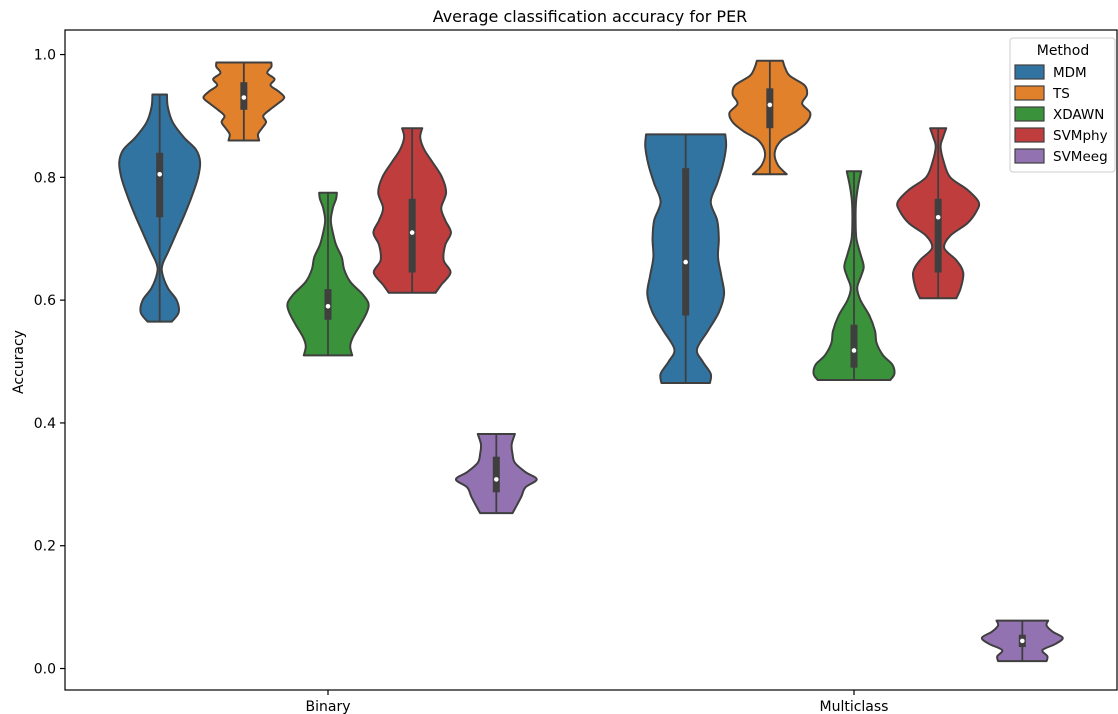 This screenshot has width=1118, height=714. What do you see at coordinates (854, 275) in the screenshot?
I see `violin-xdawn-multiclass` at bounding box center [854, 275].